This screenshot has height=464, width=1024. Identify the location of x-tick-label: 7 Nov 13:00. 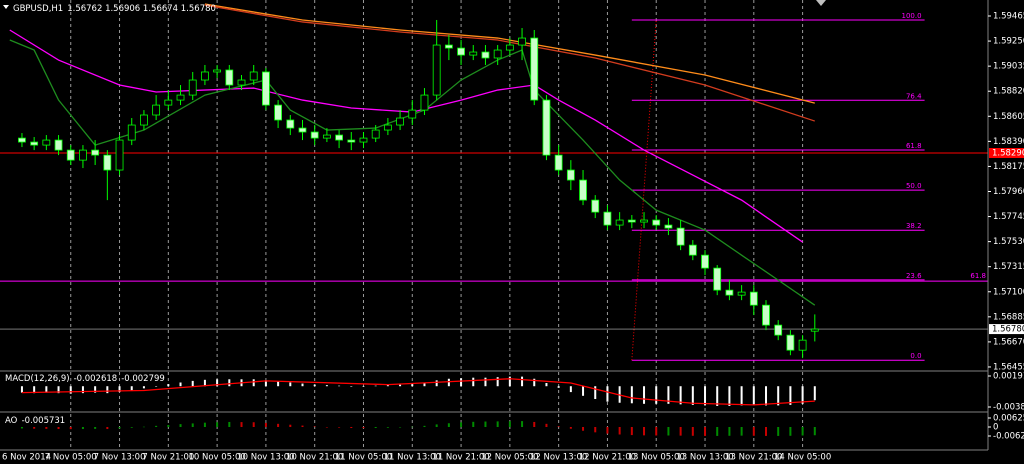
(120, 458).